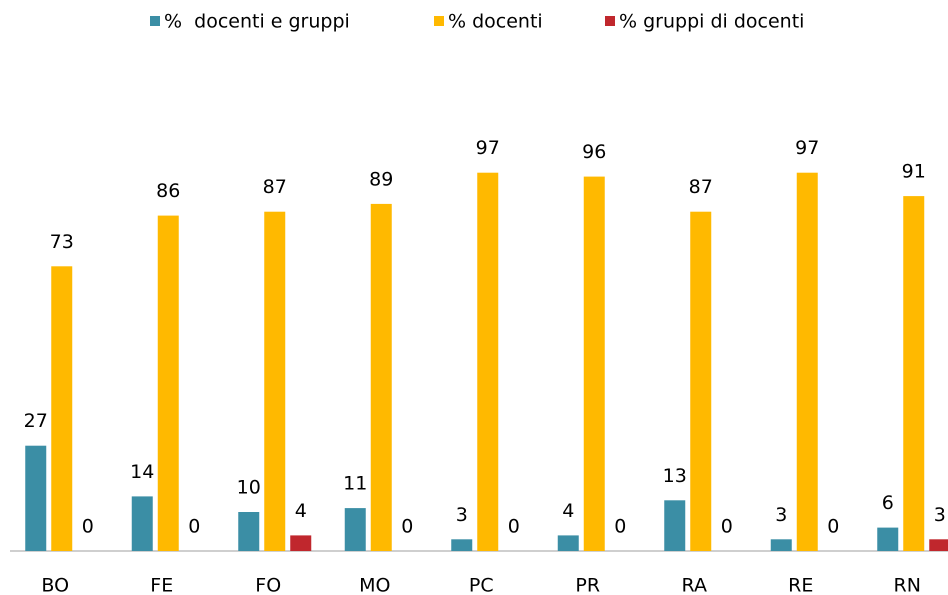 This screenshot has width=948, height=595. Describe the element at coordinates (268, 585) in the screenshot. I see `x-tick-label: FO` at that location.